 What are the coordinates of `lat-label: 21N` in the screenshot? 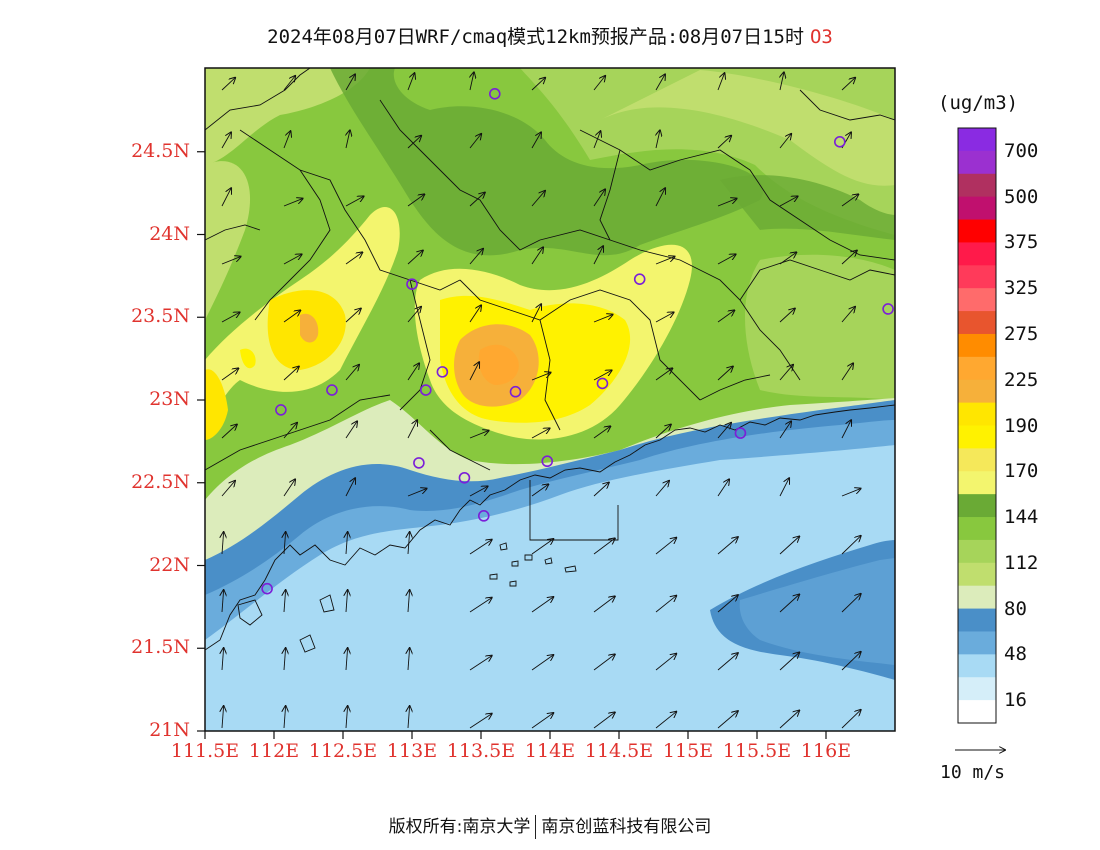 It's located at (169, 730).